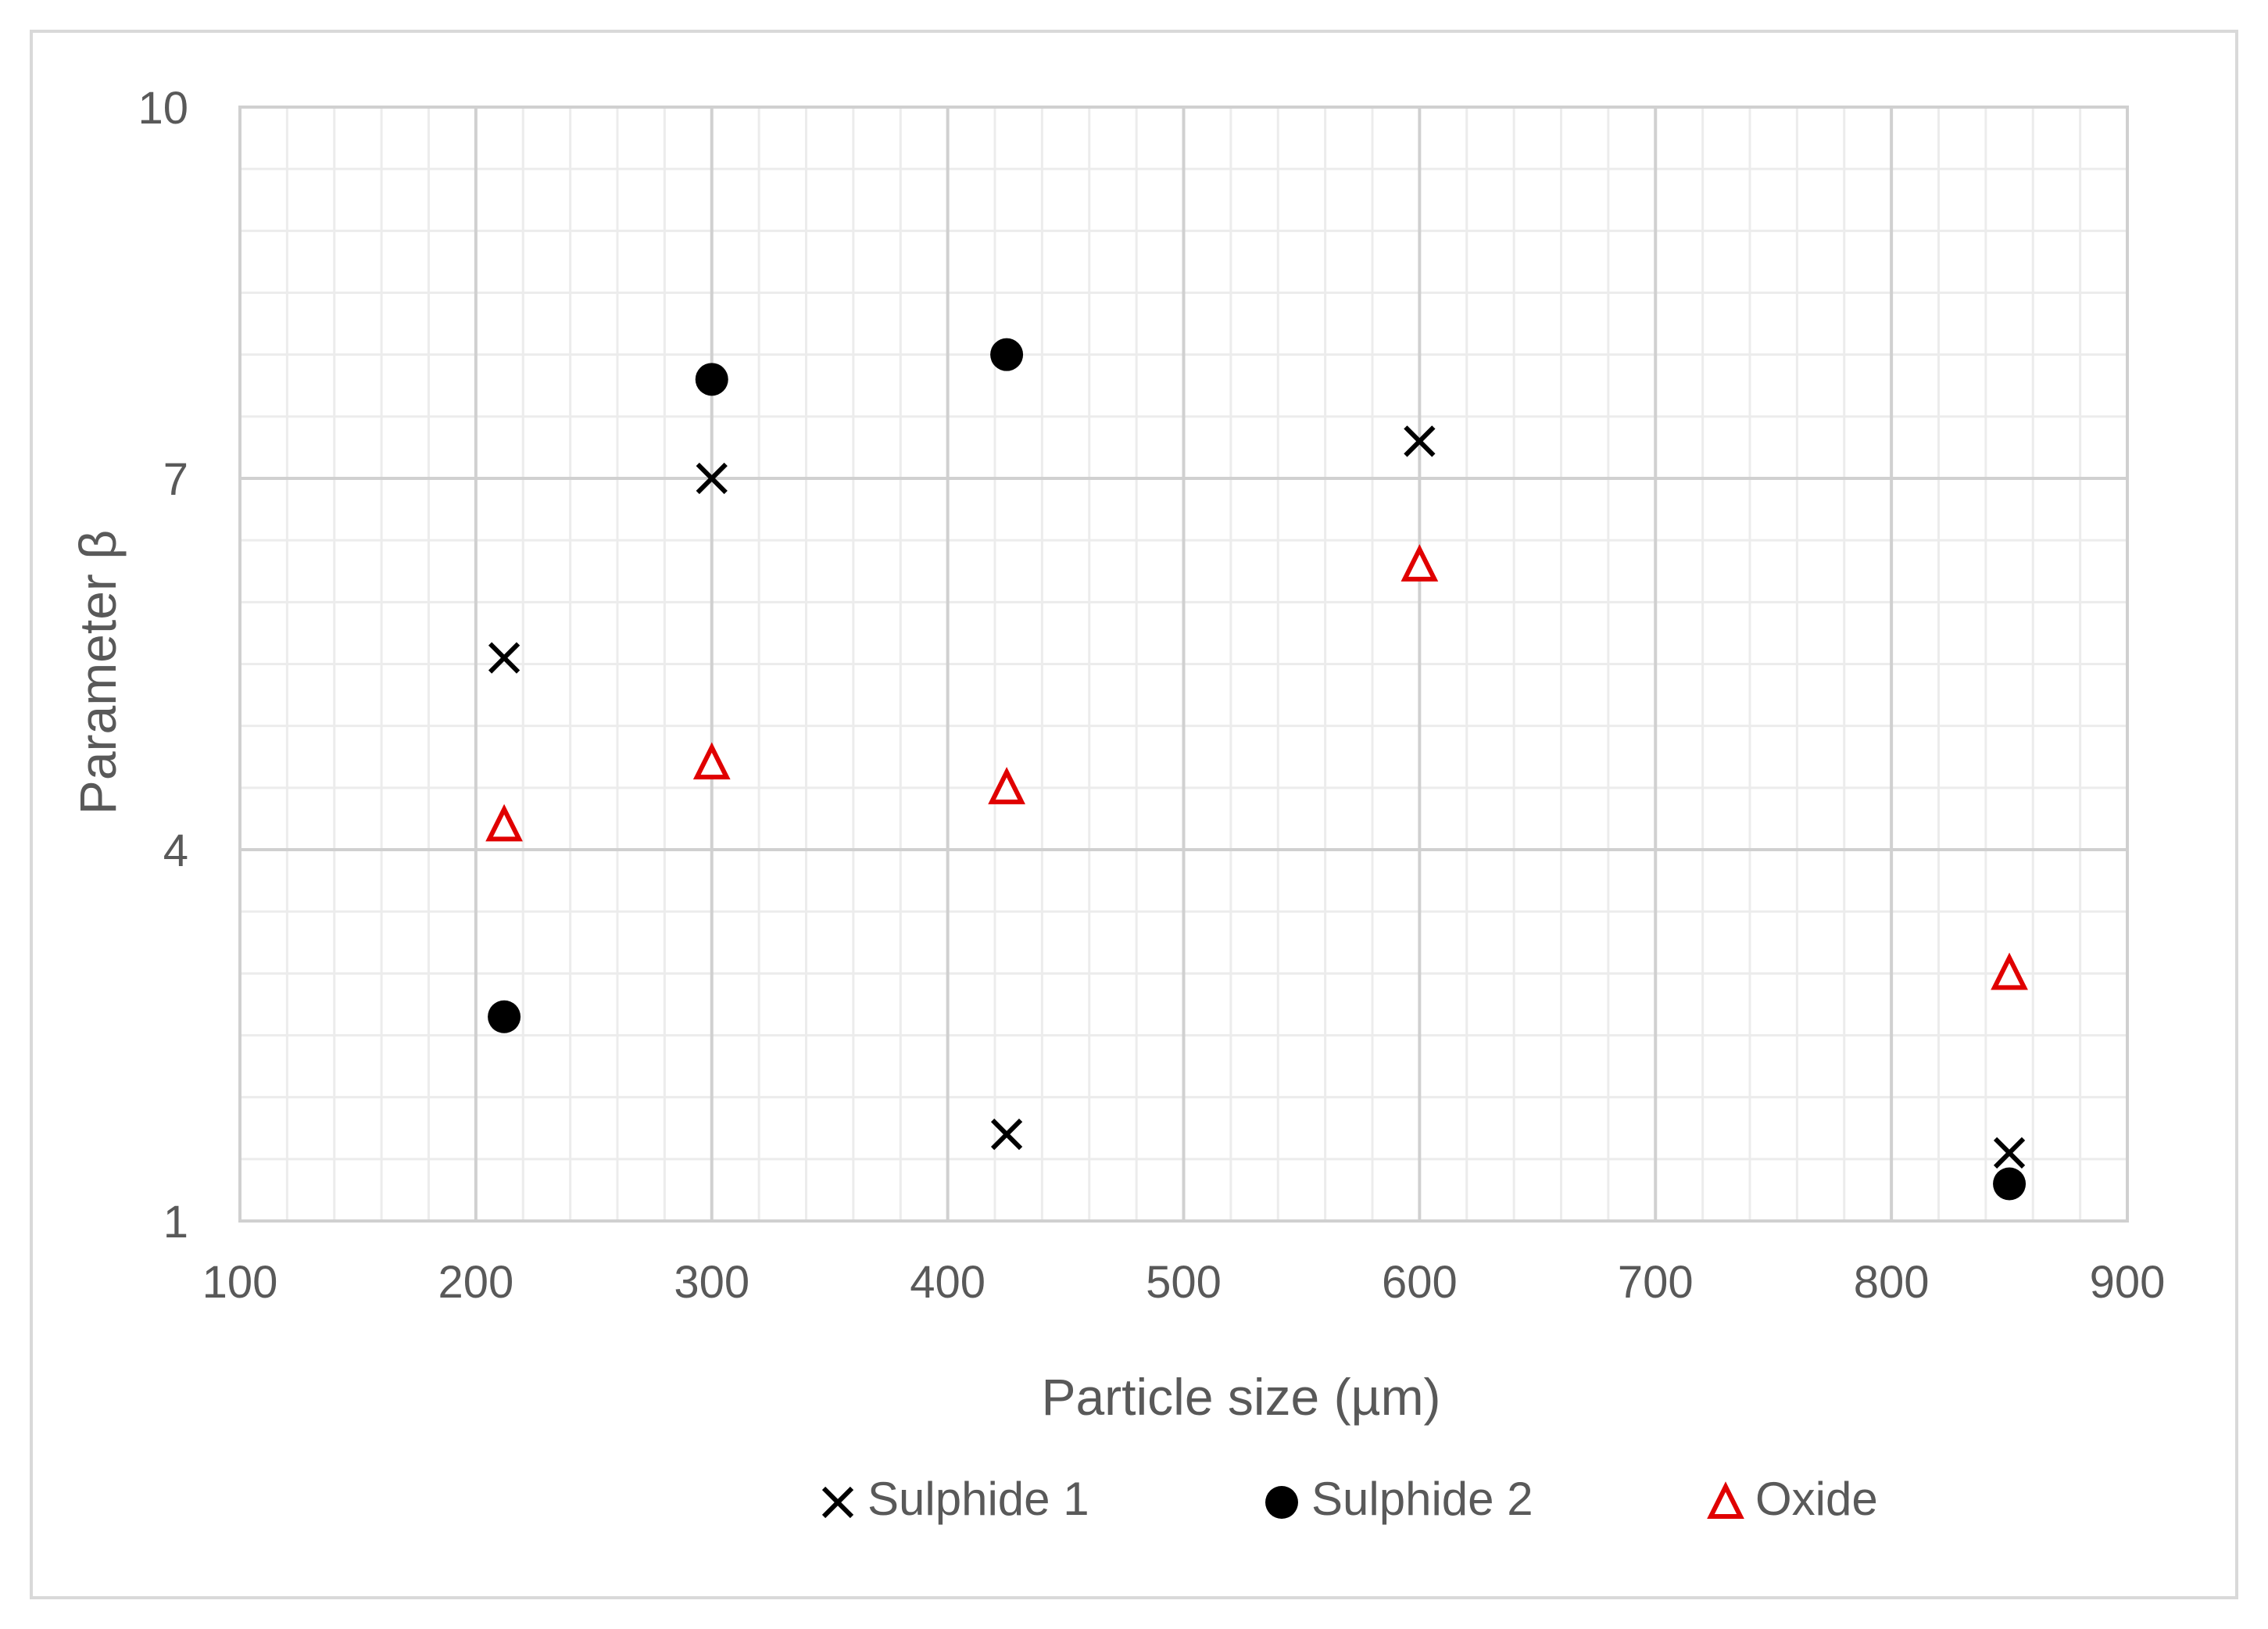 This screenshot has height=1629, width=2268. What do you see at coordinates (711, 1282) in the screenshot?
I see `x-tick-label: 300` at bounding box center [711, 1282].